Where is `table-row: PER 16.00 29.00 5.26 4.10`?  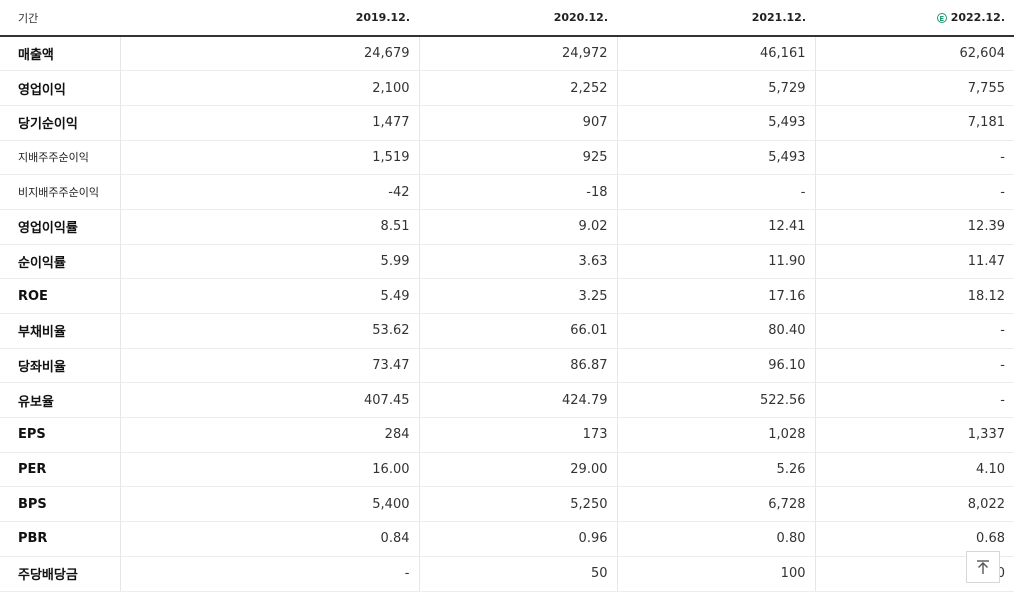 table-row: PER 16.00 29.00 5.26 4.10 is located at coordinates (507, 470).